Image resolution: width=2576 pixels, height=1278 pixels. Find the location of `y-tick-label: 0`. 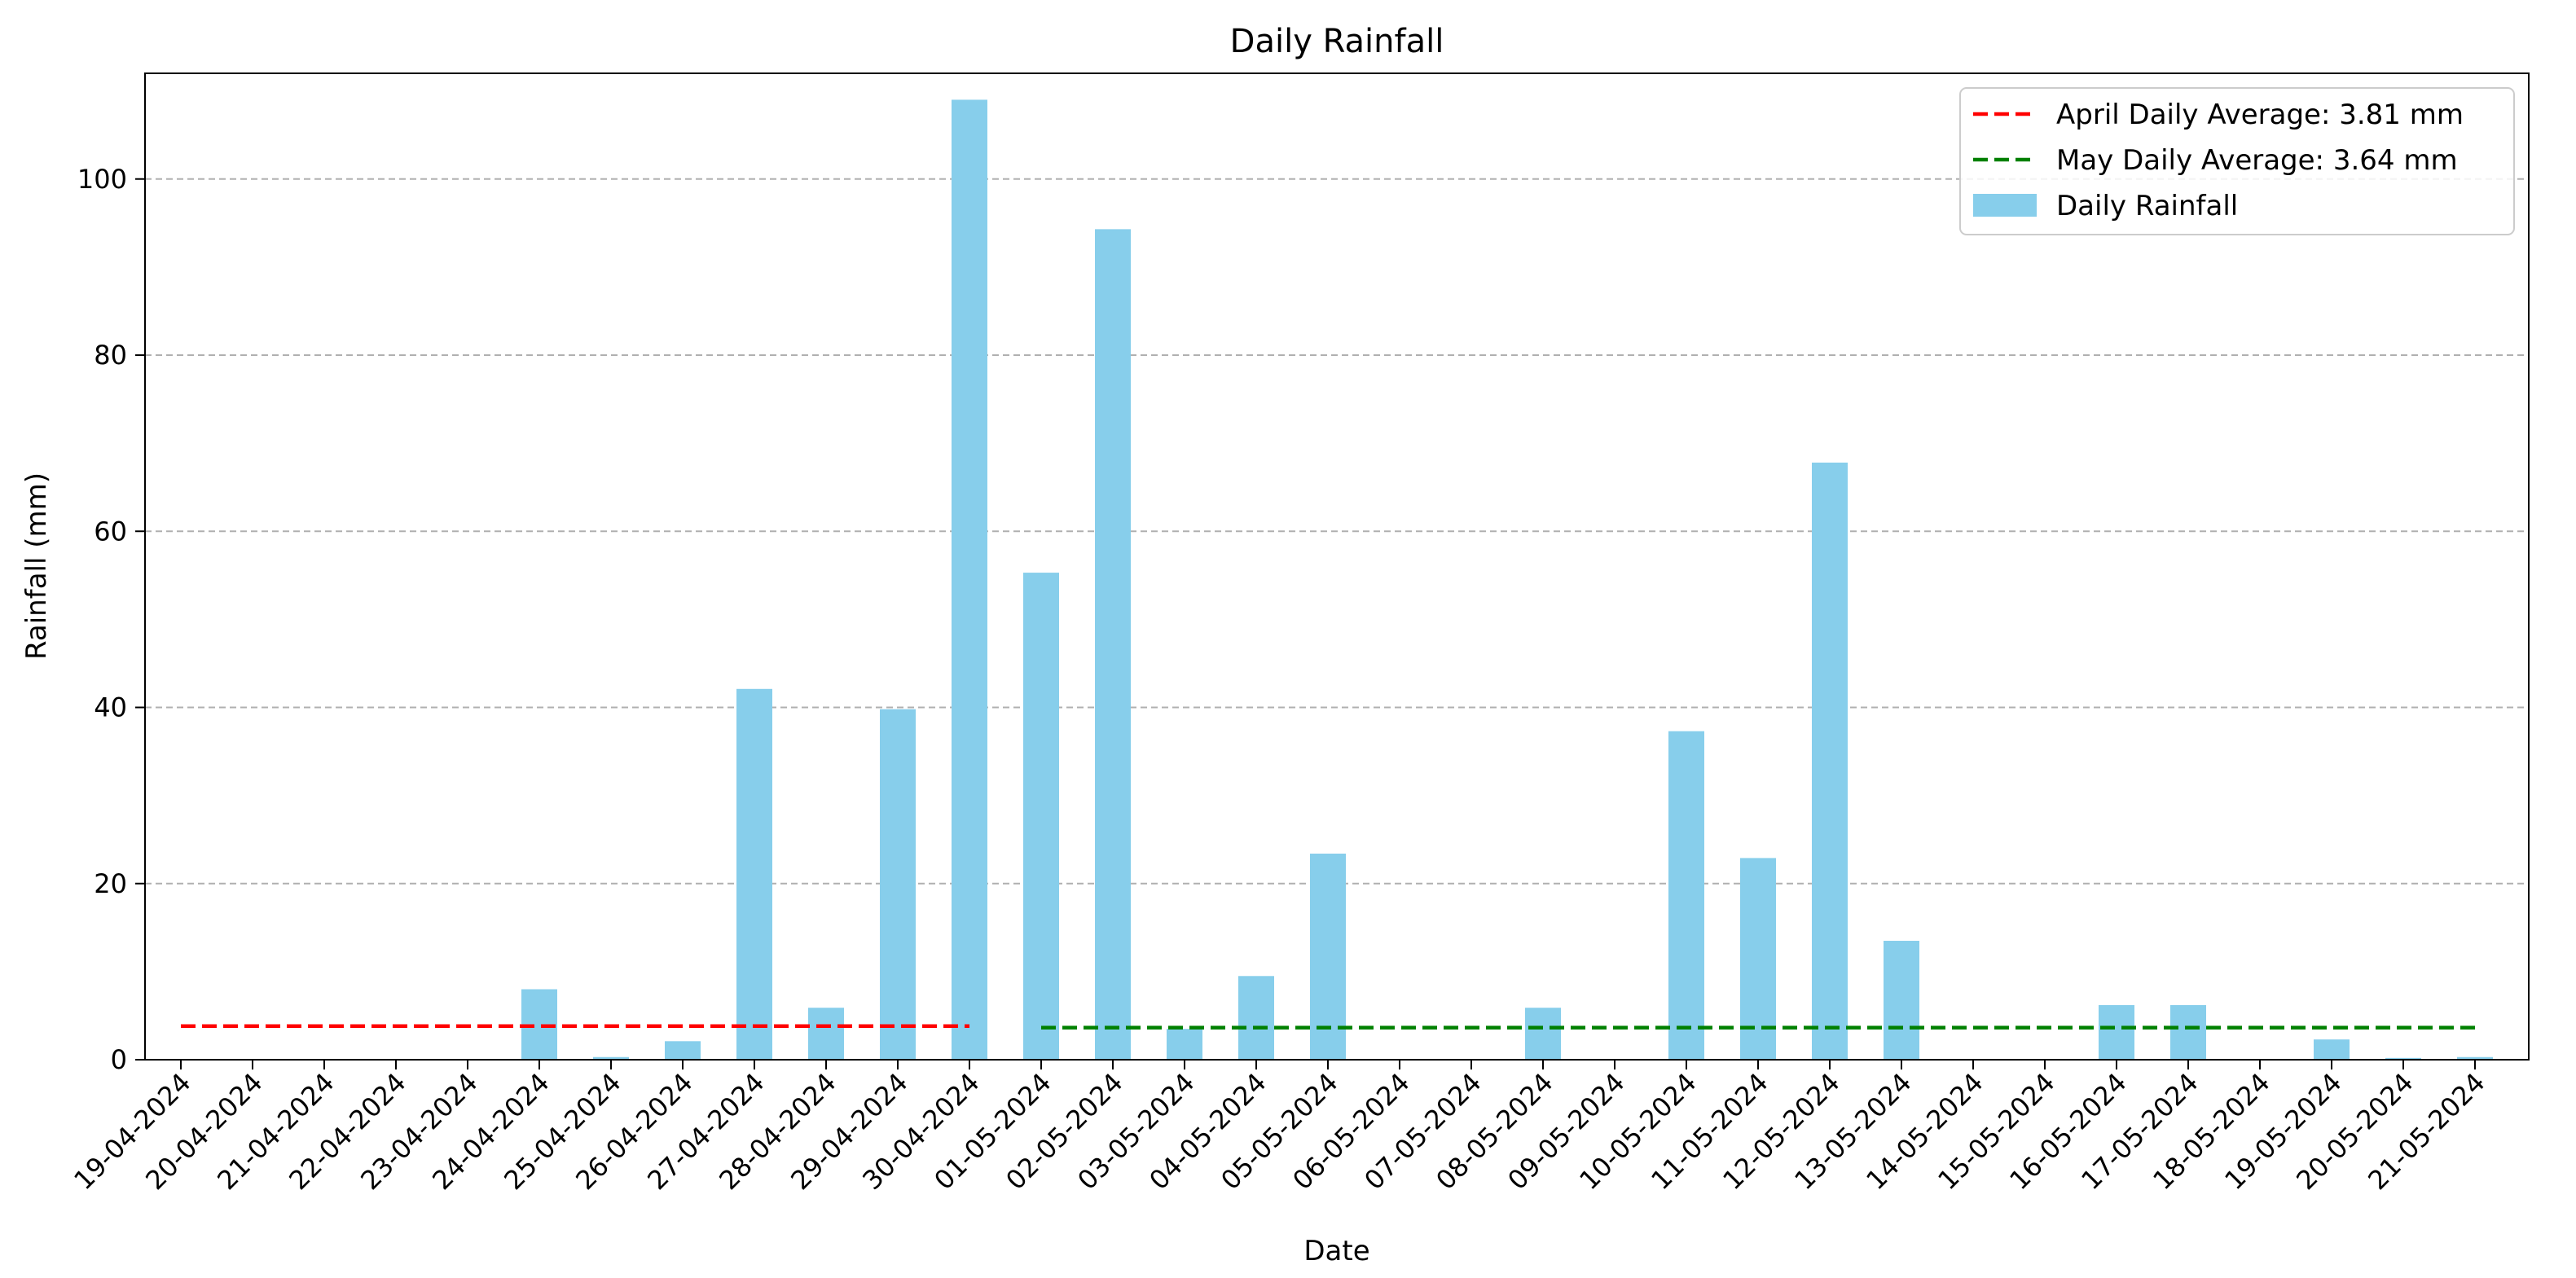

y-tick-label: 0 is located at coordinates (119, 1059).